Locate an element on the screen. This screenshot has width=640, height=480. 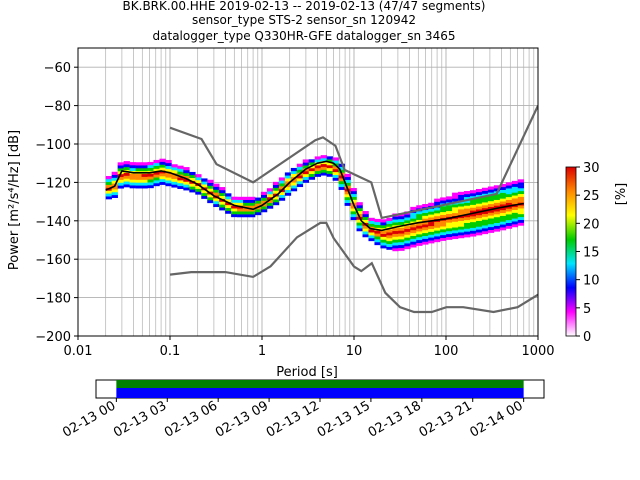
x-tick-label: 1 is located at coordinates (262, 351).